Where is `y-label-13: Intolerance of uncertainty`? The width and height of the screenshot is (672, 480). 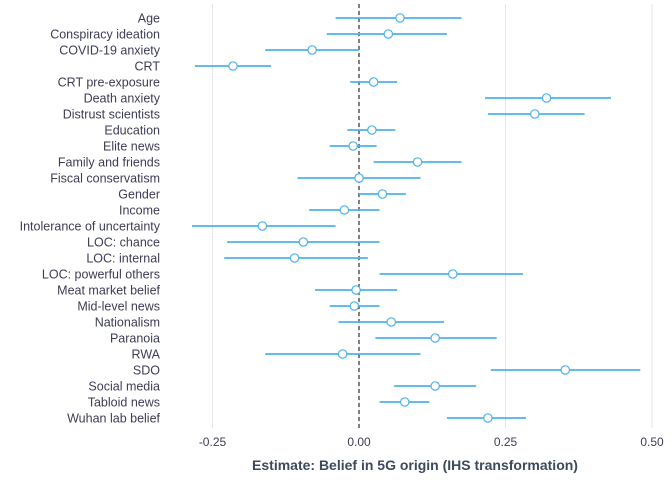 y-label-13: Intolerance of uncertainty is located at coordinates (90, 227).